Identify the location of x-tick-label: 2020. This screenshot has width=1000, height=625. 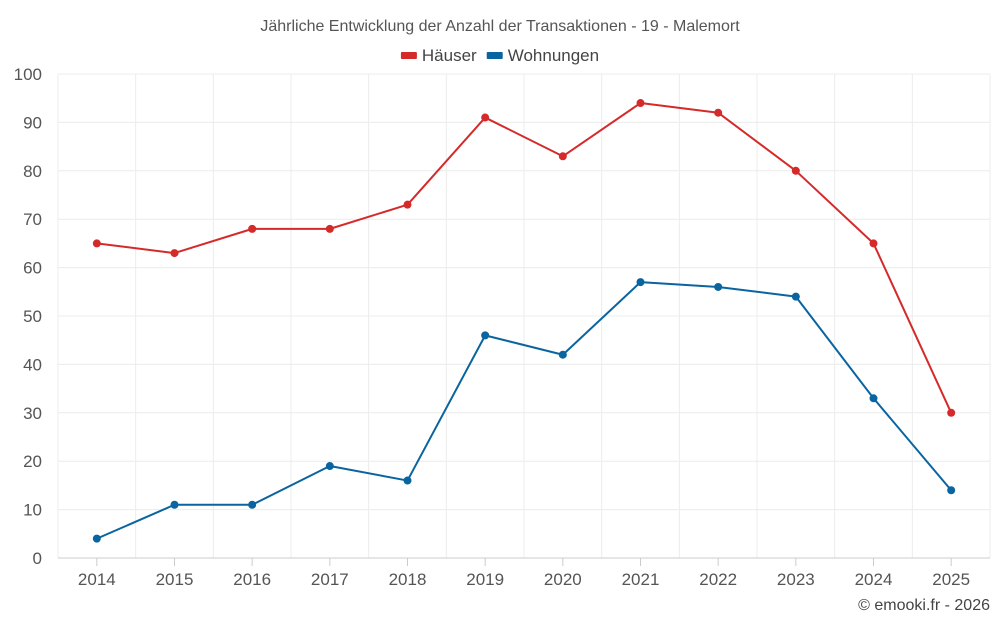
(563, 579).